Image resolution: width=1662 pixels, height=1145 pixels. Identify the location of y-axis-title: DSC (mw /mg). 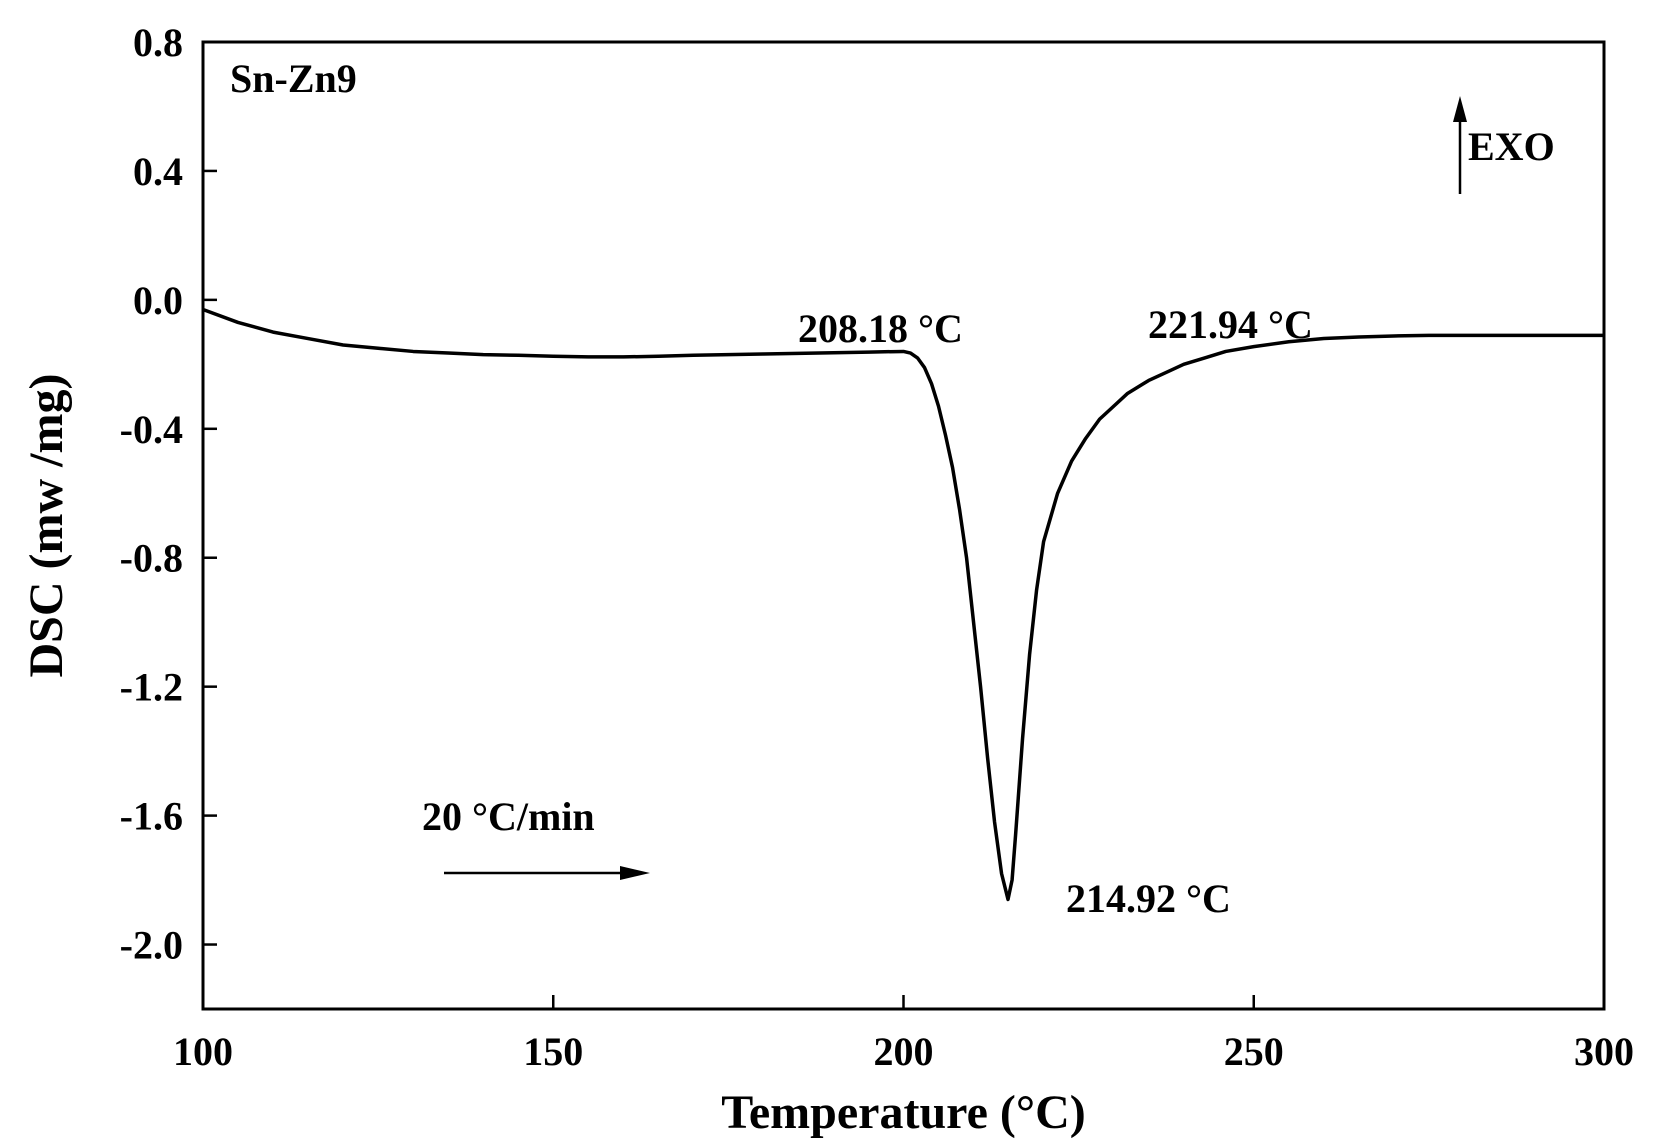
(46, 526).